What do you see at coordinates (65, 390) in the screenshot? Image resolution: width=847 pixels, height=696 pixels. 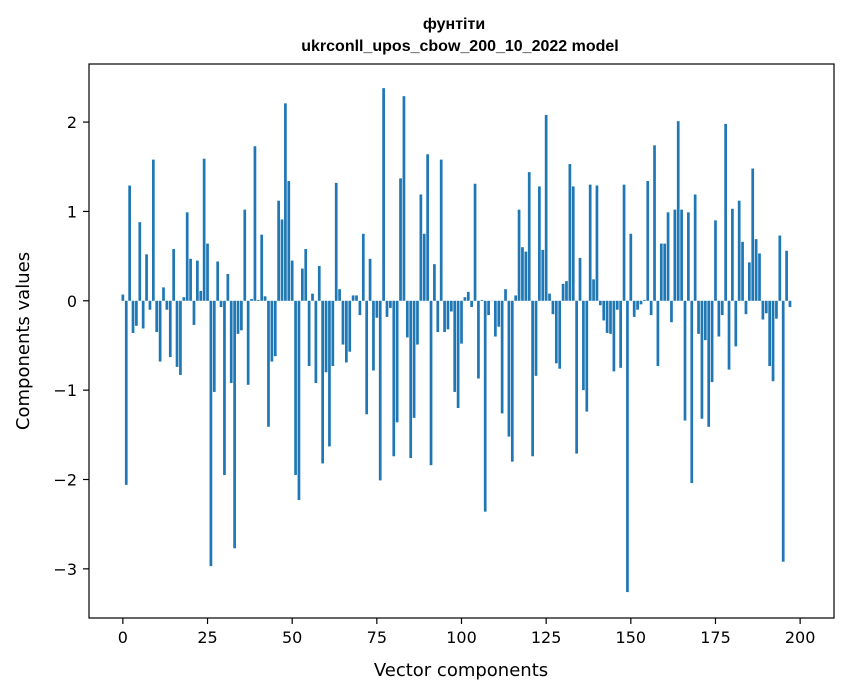 I see `y-tick-label: −1` at bounding box center [65, 390].